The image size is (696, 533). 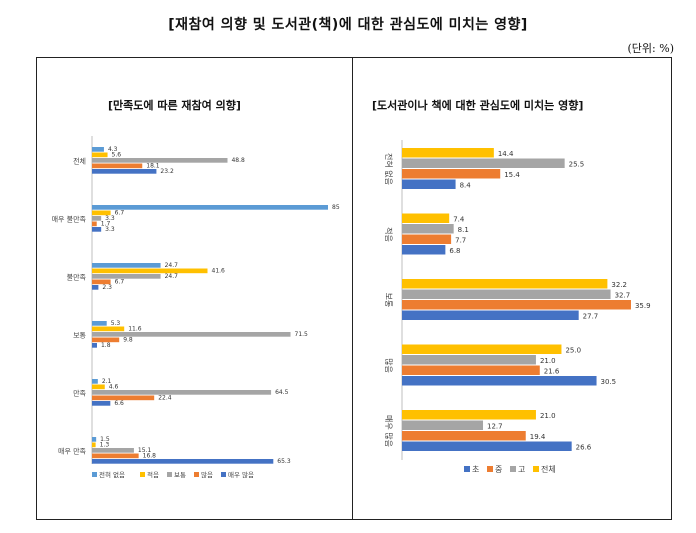 I want to click on left-chart-title: [만족도에 따른 재참여 의향], so click(x=174, y=105).